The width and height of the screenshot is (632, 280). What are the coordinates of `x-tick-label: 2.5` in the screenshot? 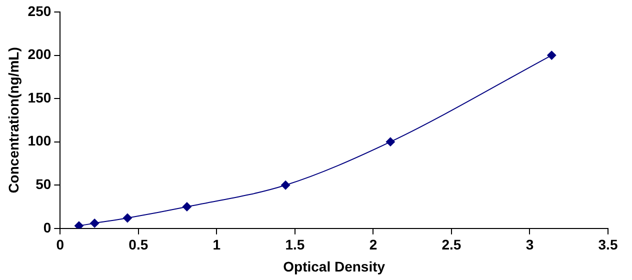 It's located at (452, 244).